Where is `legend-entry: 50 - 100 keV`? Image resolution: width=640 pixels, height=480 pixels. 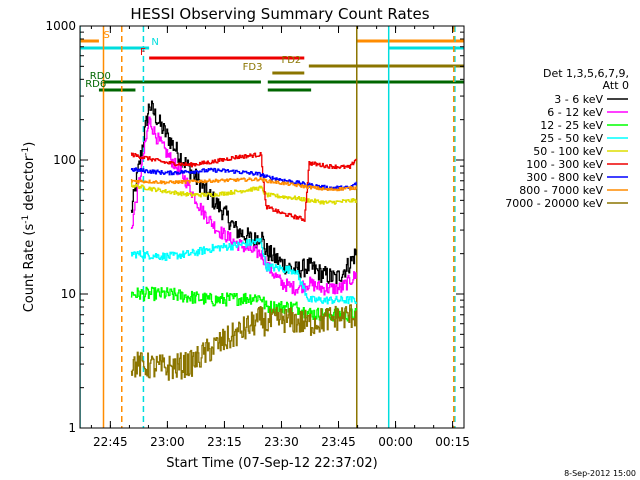
legend-entry: 50 - 100 keV is located at coordinates (568, 151).